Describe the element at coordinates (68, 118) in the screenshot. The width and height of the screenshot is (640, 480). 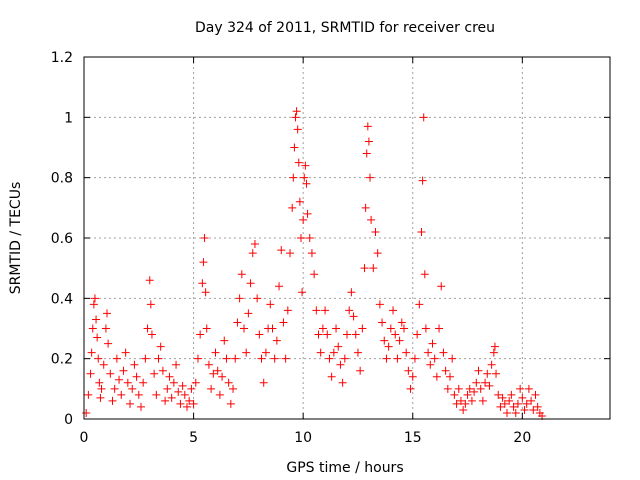
I see `y-tick-label: 1` at that location.